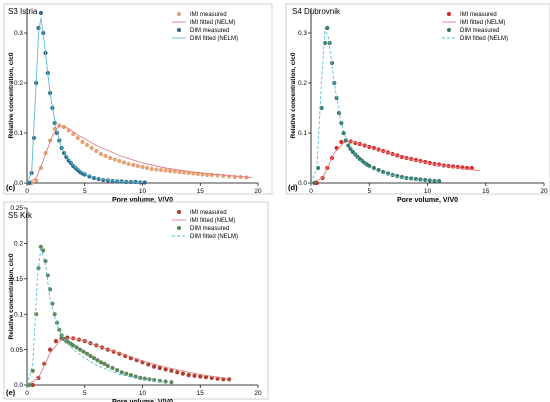 The height and width of the screenshot is (402, 550). What do you see at coordinates (16, 208) in the screenshot?
I see `y-tick-label: 0.25` at bounding box center [16, 208].